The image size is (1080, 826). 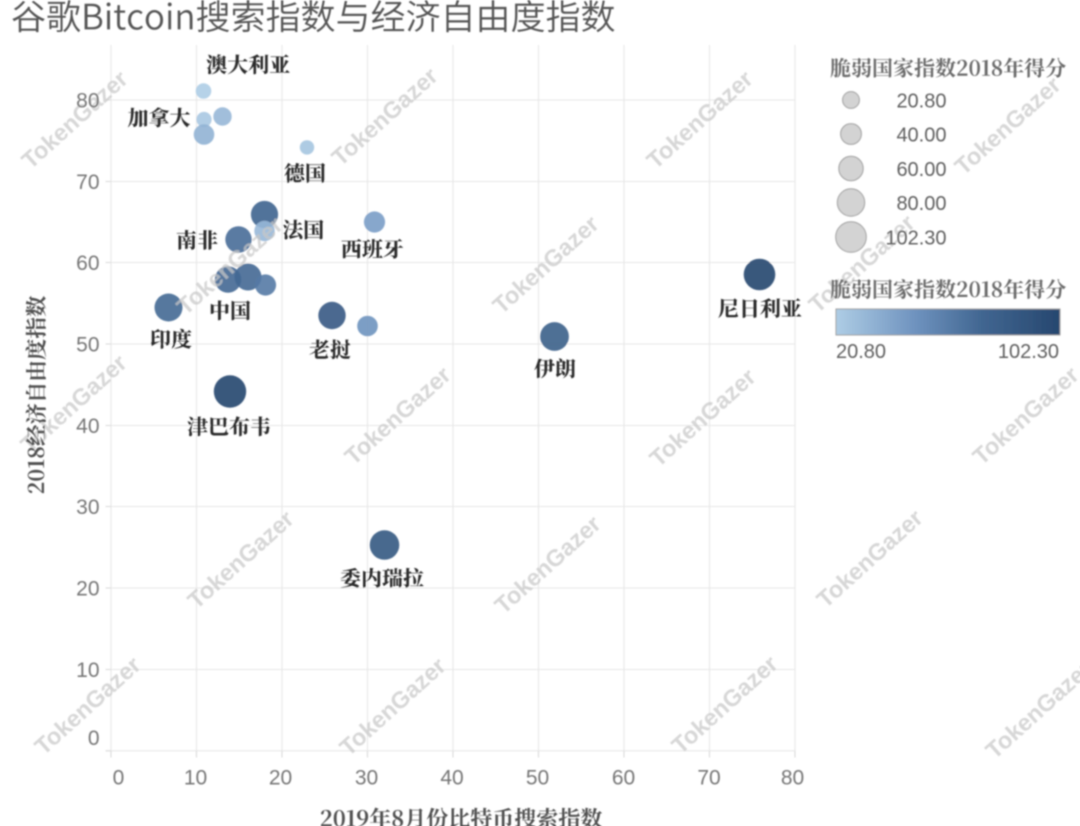 What do you see at coordinates (921, 170) in the screenshot?
I see `svg-text: 60.00` at bounding box center [921, 170].